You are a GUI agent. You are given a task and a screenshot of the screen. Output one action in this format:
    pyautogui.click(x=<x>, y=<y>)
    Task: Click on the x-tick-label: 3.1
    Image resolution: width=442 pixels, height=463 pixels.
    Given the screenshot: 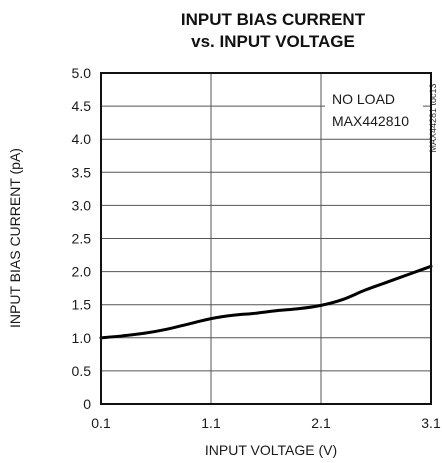 What is the action you would take?
    pyautogui.click(x=431, y=423)
    